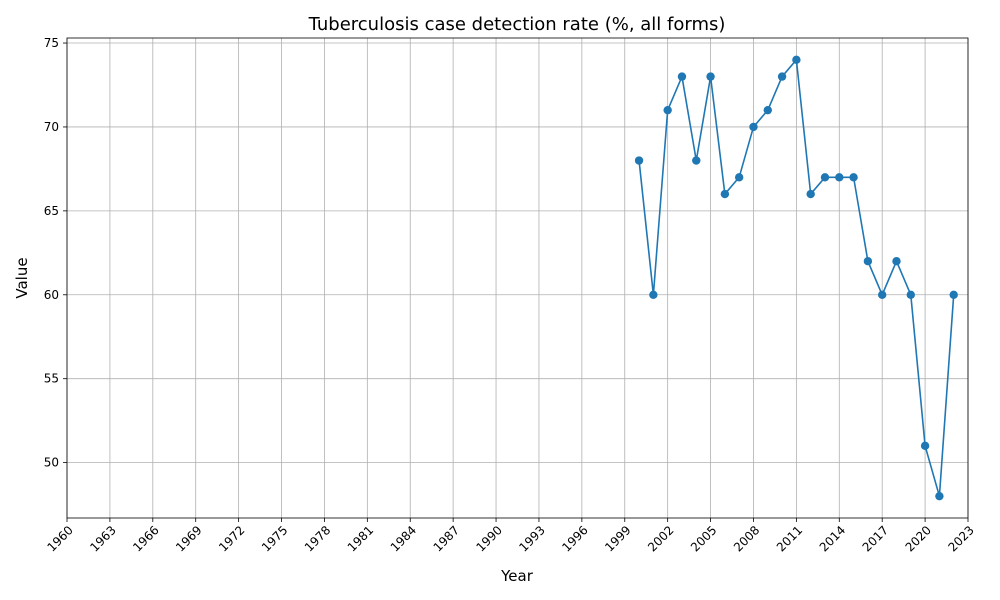  I want to click on data-point-2003, so click(682, 76).